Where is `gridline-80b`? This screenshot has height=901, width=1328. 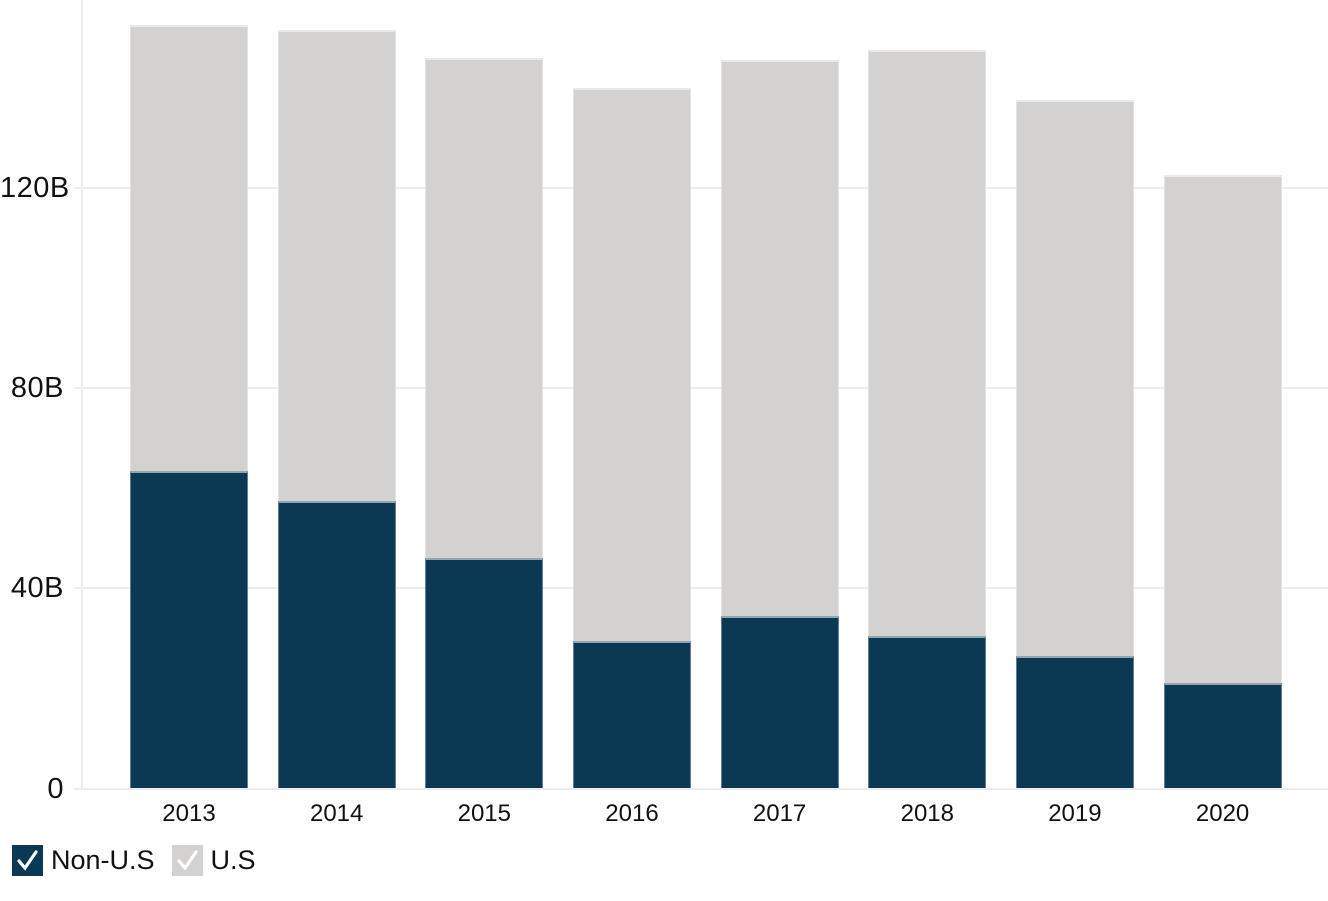 gridline-80b is located at coordinates (701, 388).